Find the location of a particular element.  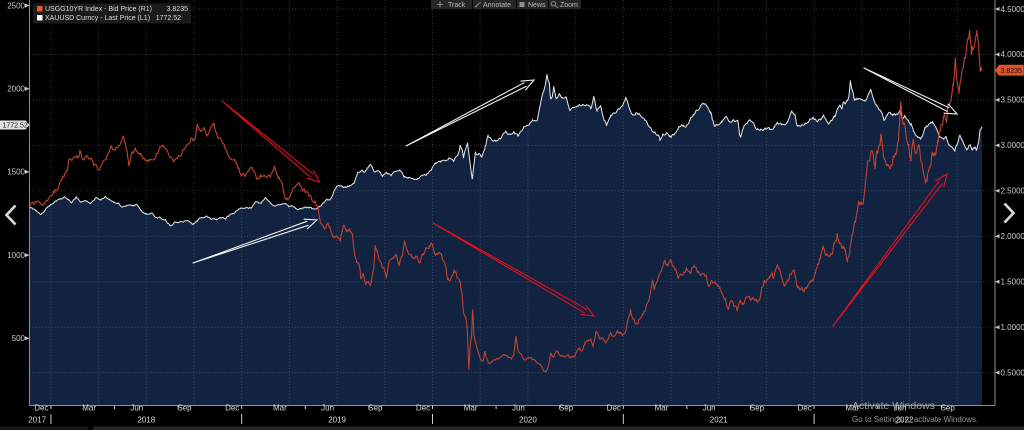

svg-text: 1000 is located at coordinates (16, 255).